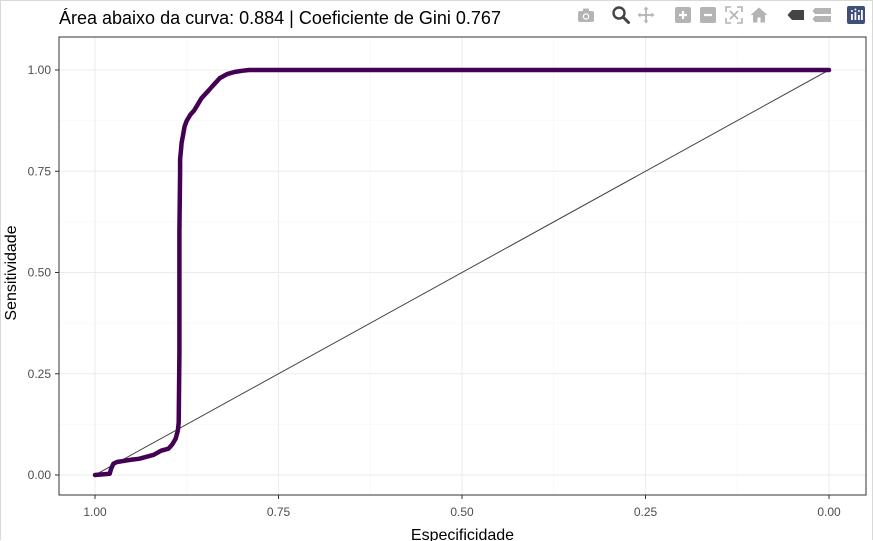 This screenshot has width=873, height=541. Describe the element at coordinates (95, 512) in the screenshot. I see `x-tick-label: 1.00` at that location.